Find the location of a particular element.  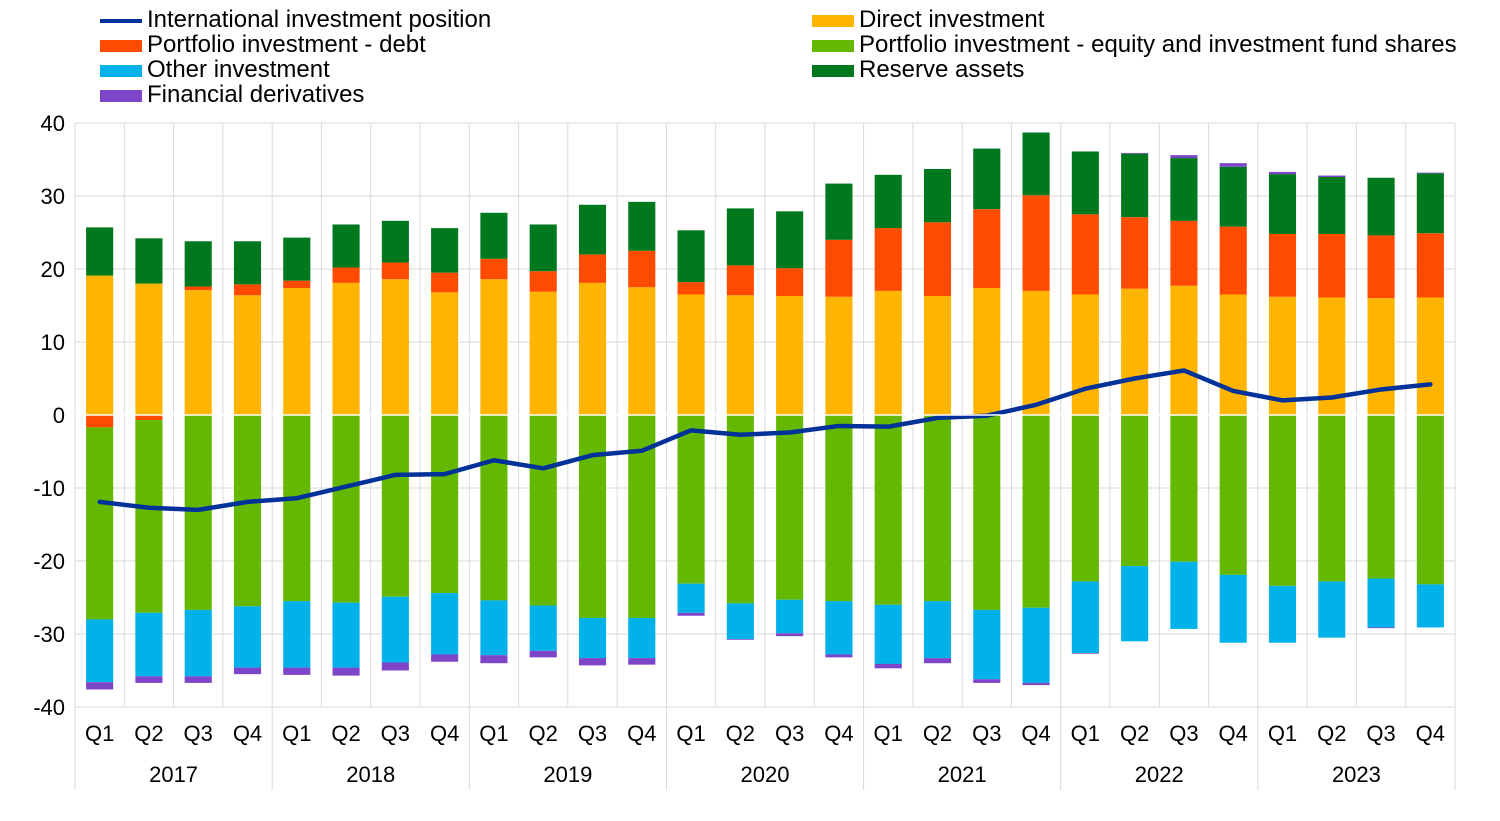

legend-line-swatch is located at coordinates (121, 21).